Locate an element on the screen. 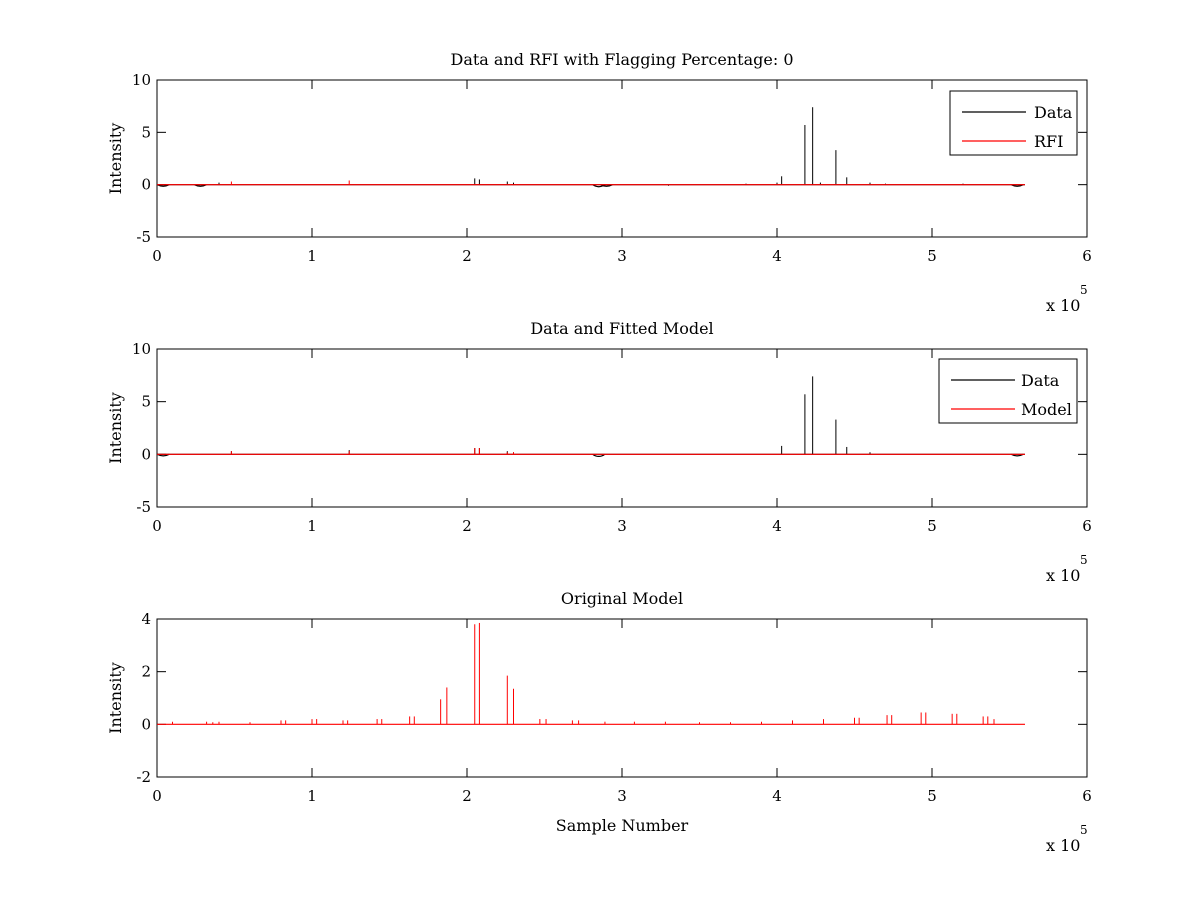 The height and width of the screenshot is (900, 1200). x-axis-label: Sample Number is located at coordinates (622, 825).